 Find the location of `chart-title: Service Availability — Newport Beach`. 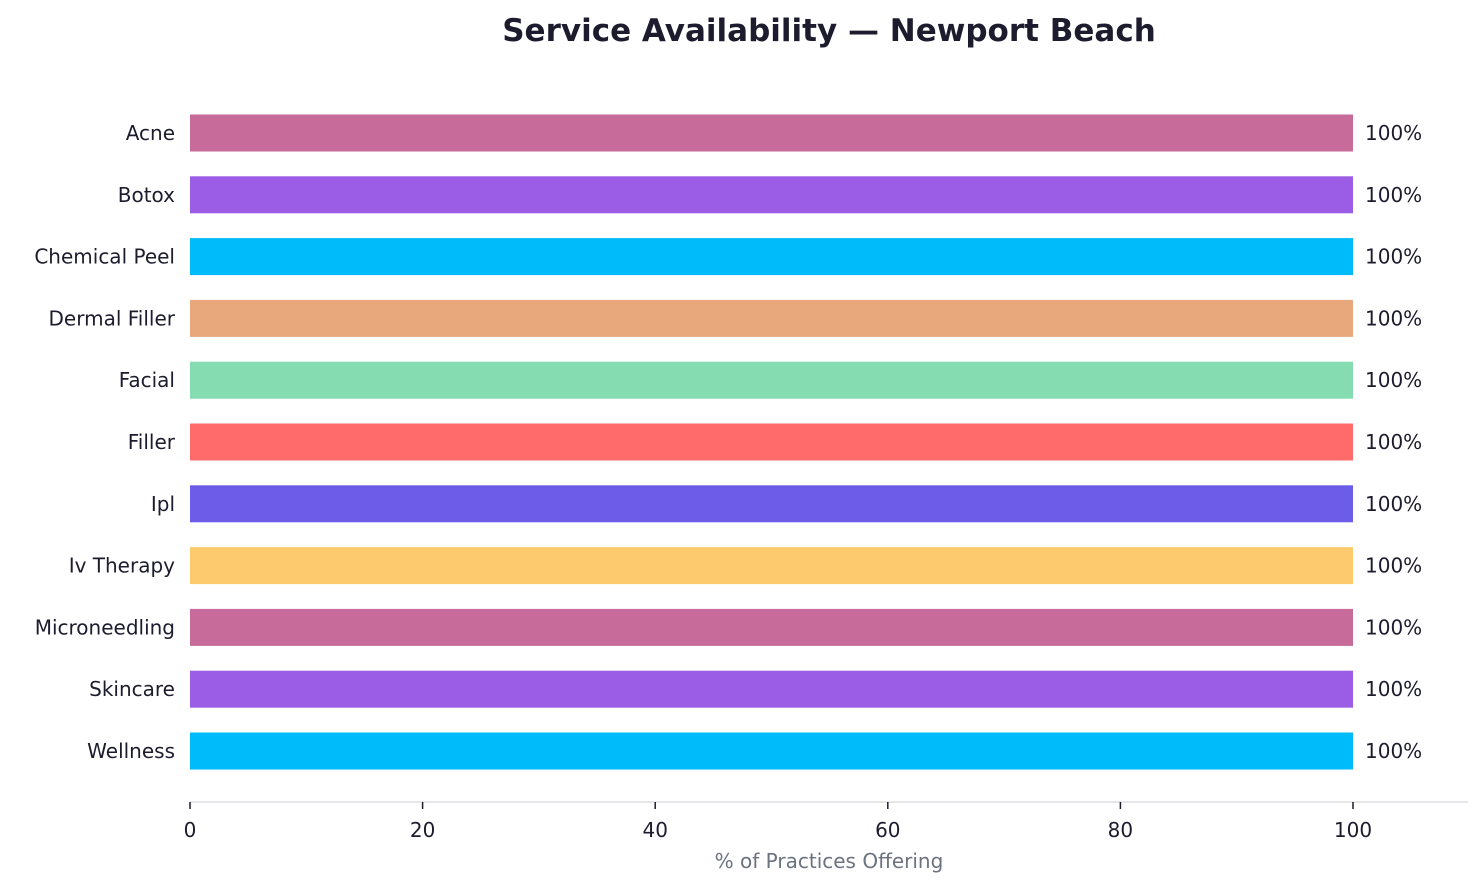

chart-title: Service Availability — Newport Beach is located at coordinates (829, 31).